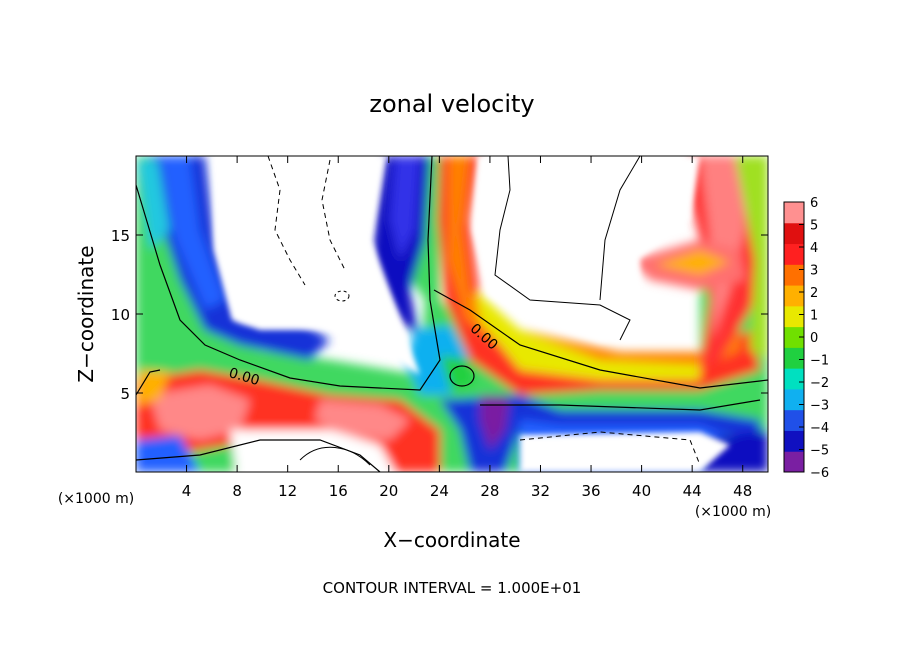  Describe the element at coordinates (452, 588) in the screenshot. I see `contour-interval-note: CONTOUR INTERVAL = 1.000E+01` at that location.